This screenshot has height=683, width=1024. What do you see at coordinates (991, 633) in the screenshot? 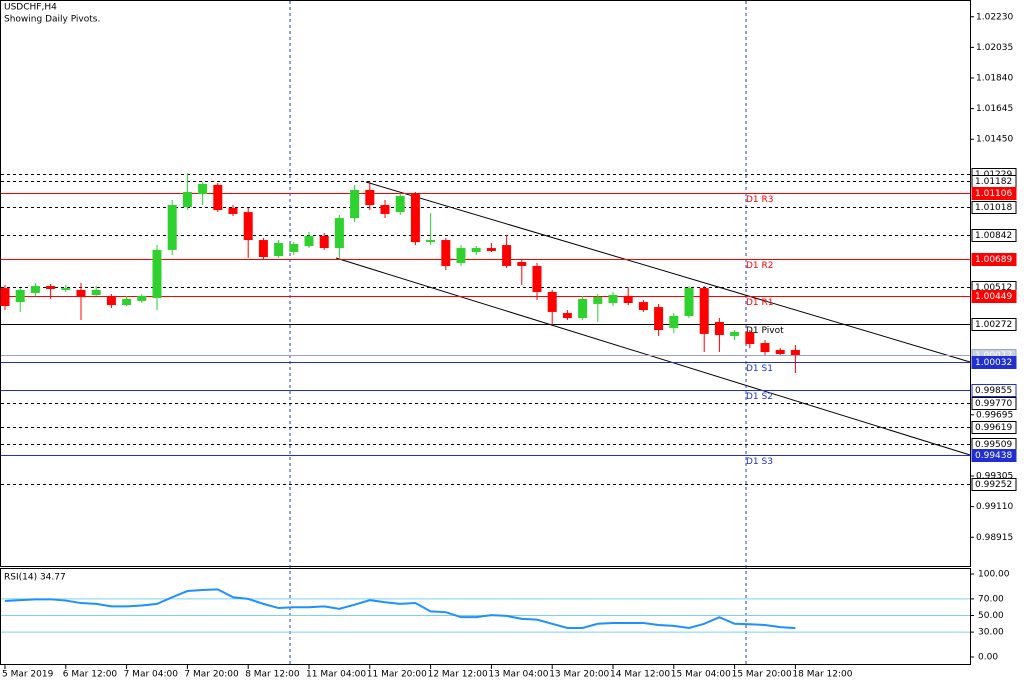
I see `y-tick-label: 30.00` at bounding box center [991, 633].